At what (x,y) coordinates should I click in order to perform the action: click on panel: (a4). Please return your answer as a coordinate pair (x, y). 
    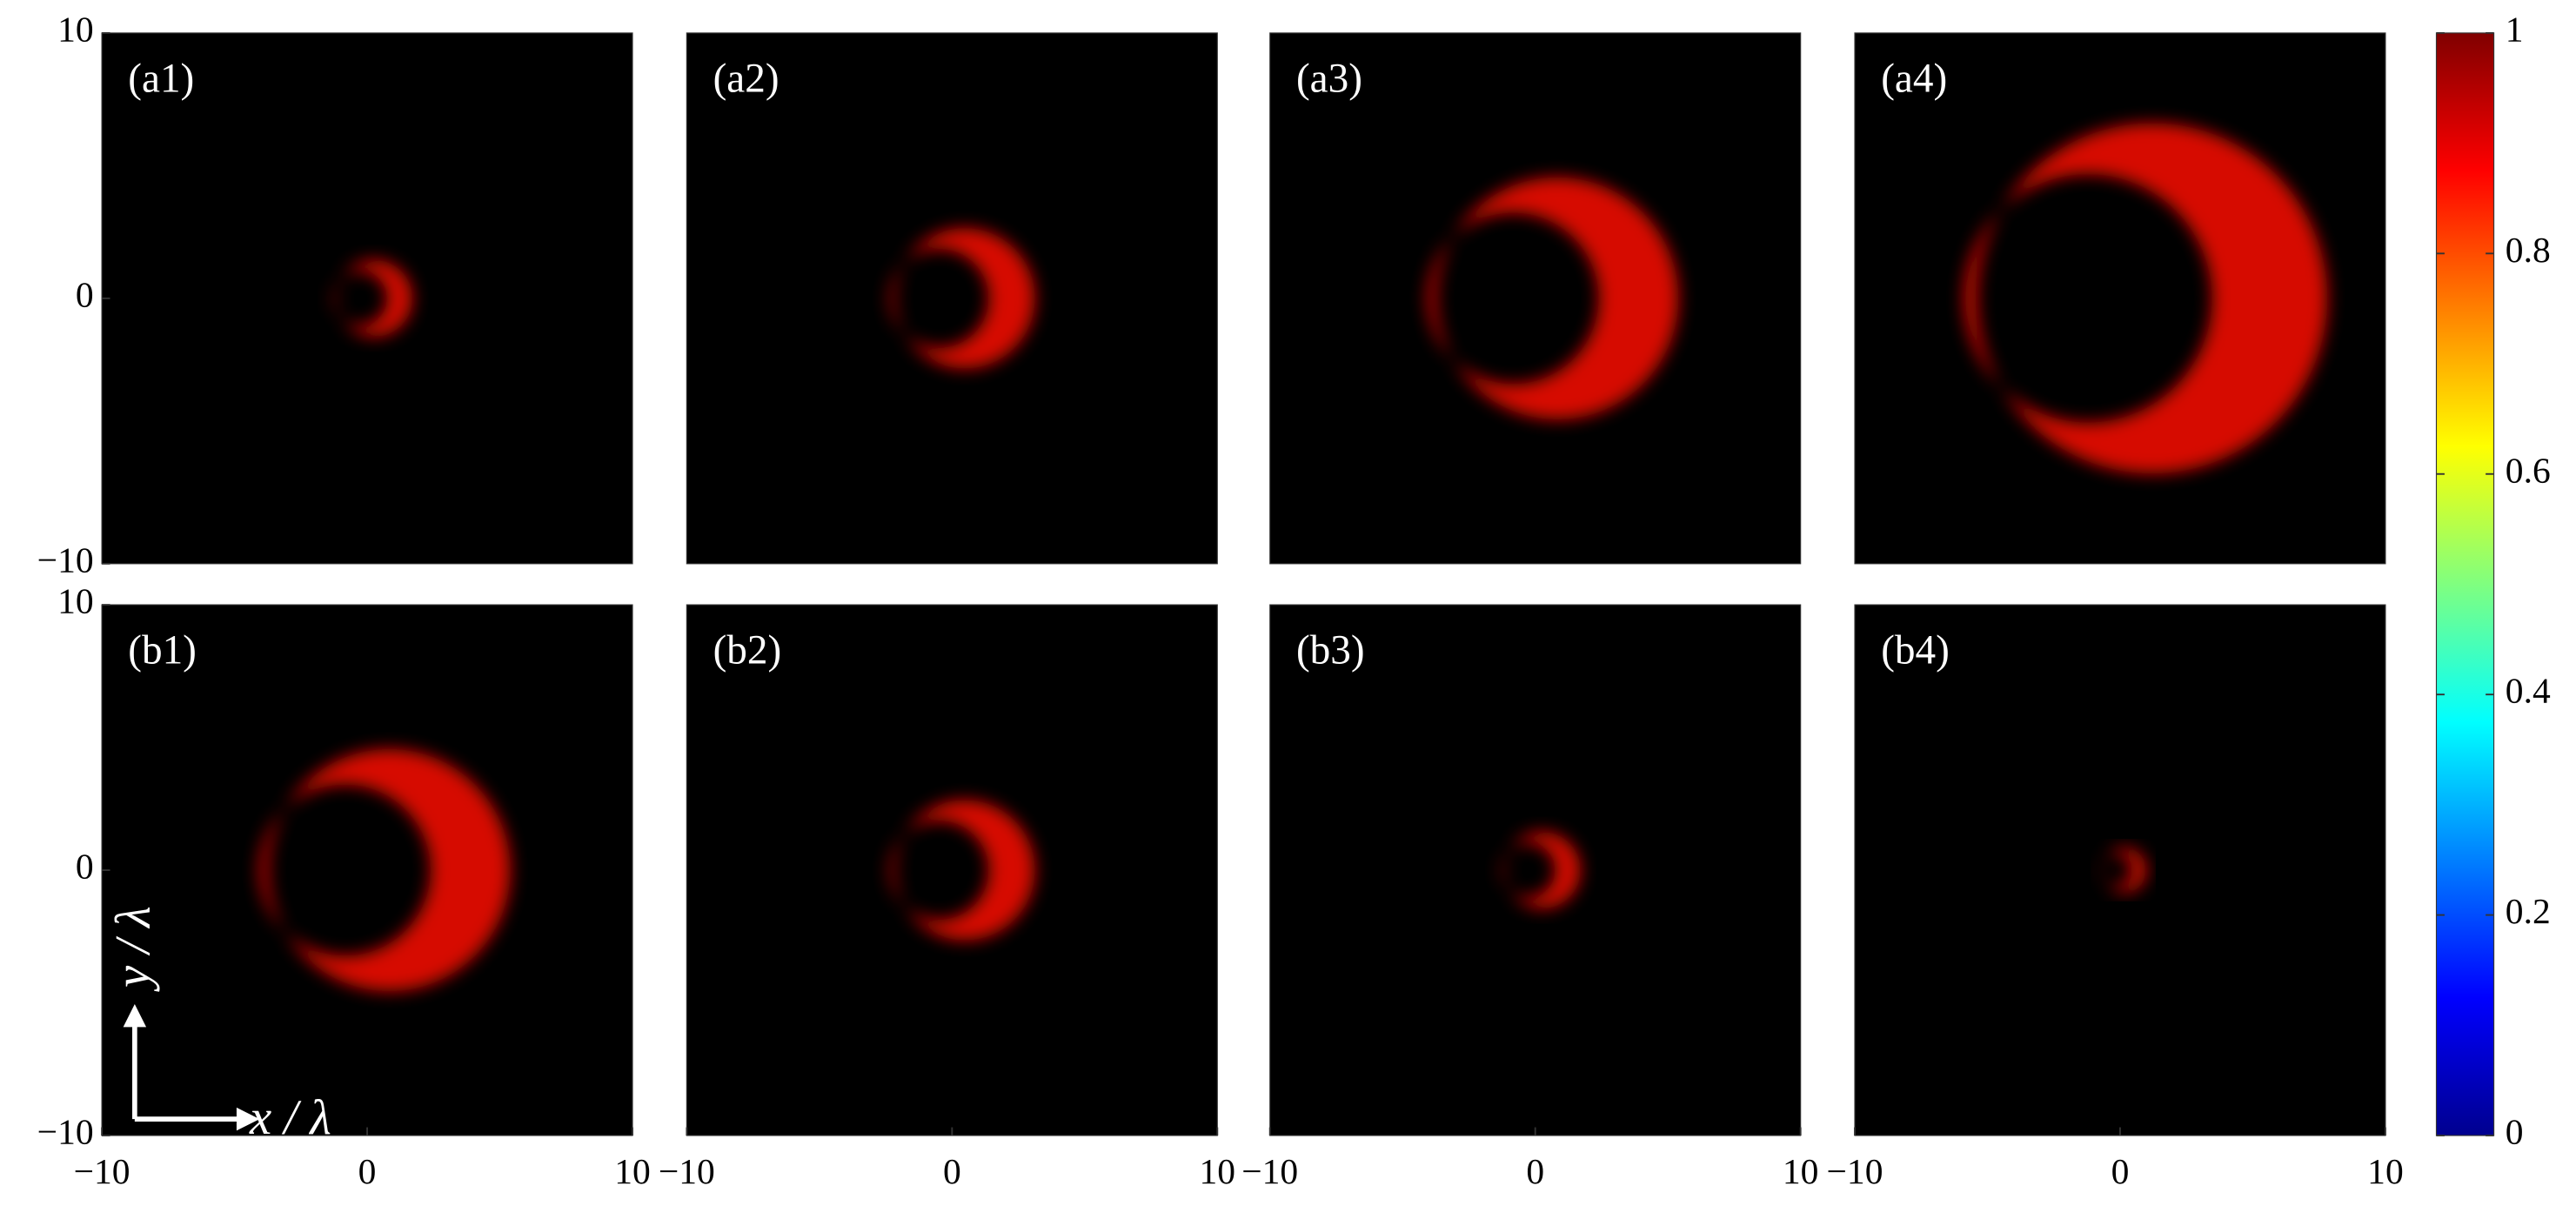
    Looking at the image, I should click on (2120, 298).